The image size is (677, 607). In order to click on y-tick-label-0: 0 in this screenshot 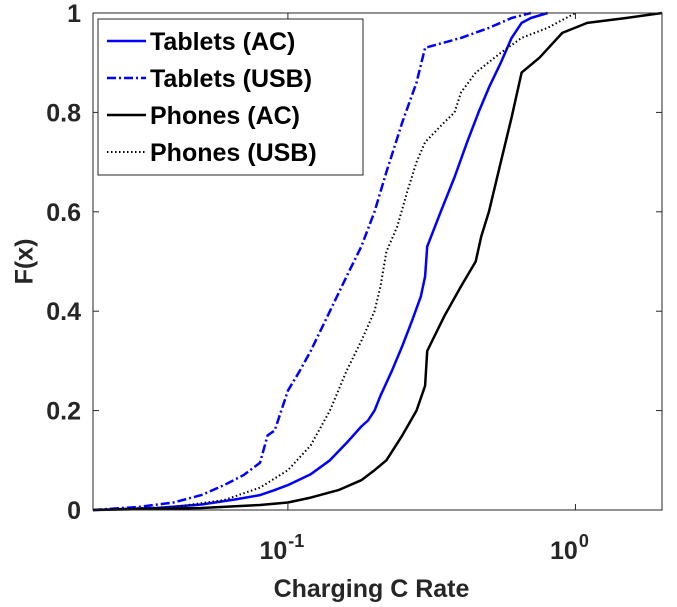, I will do `click(74, 511)`.